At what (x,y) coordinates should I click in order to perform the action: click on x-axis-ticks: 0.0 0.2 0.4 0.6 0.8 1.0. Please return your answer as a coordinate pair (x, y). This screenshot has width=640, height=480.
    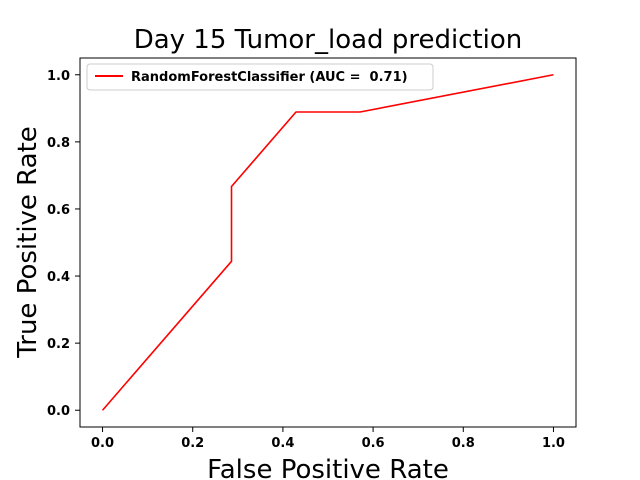
    Looking at the image, I should click on (328, 439).